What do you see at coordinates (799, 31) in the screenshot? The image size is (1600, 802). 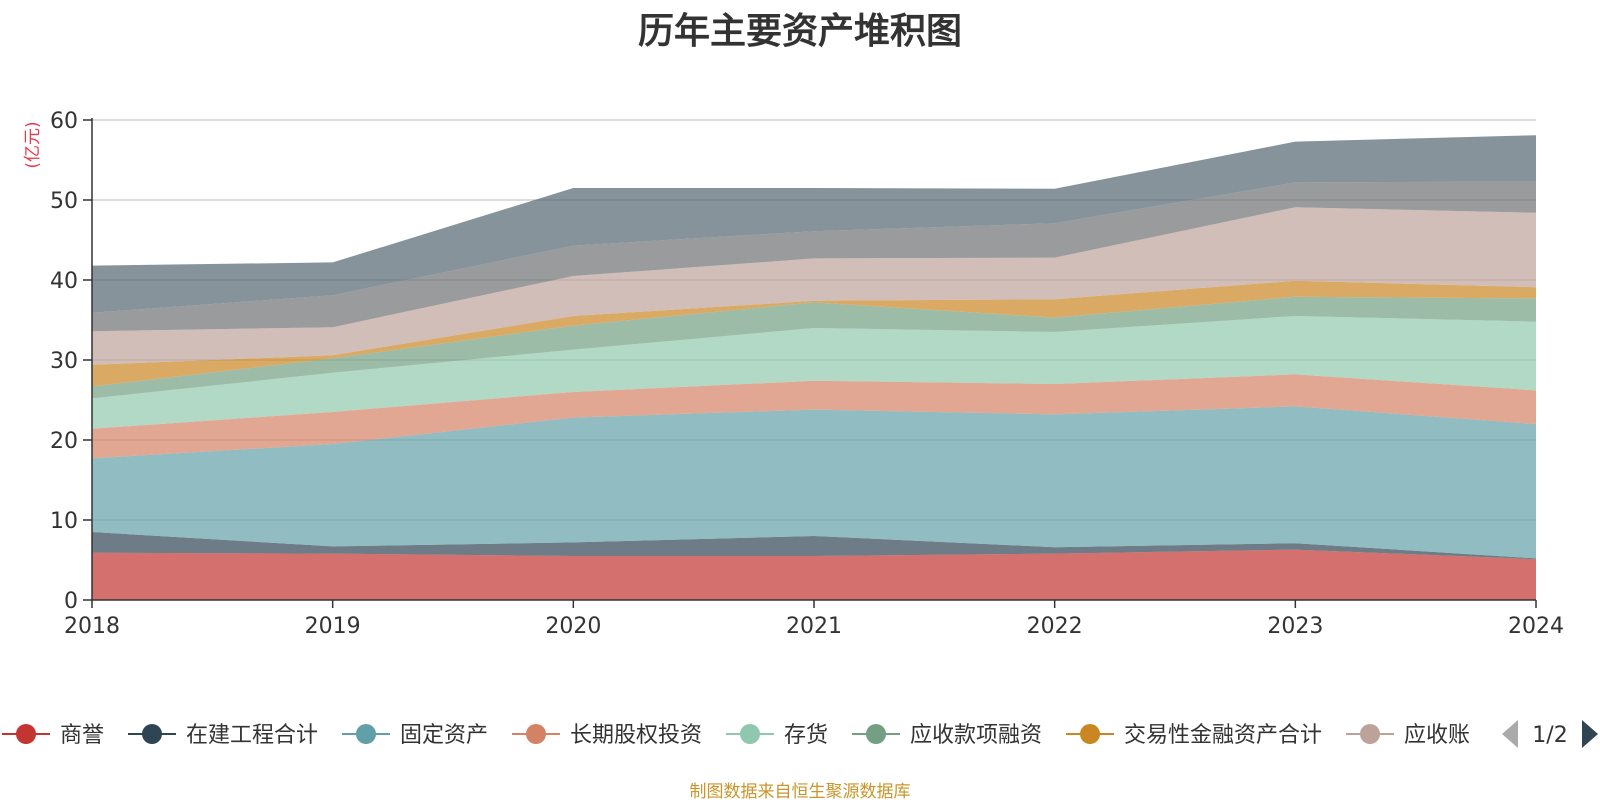 I see `chart-title: 历年主要资产堆积图` at bounding box center [799, 31].